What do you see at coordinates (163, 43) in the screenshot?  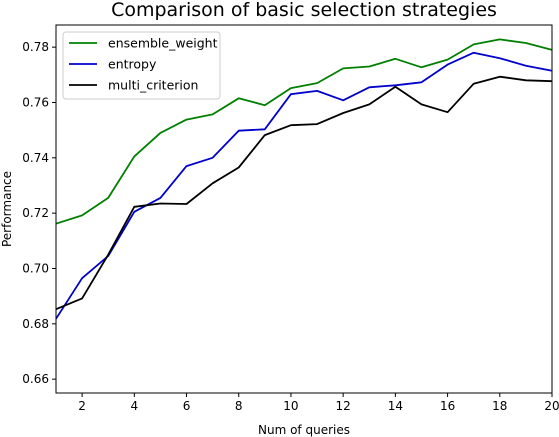 I see `legend-label: ensemble_weight` at bounding box center [163, 43].